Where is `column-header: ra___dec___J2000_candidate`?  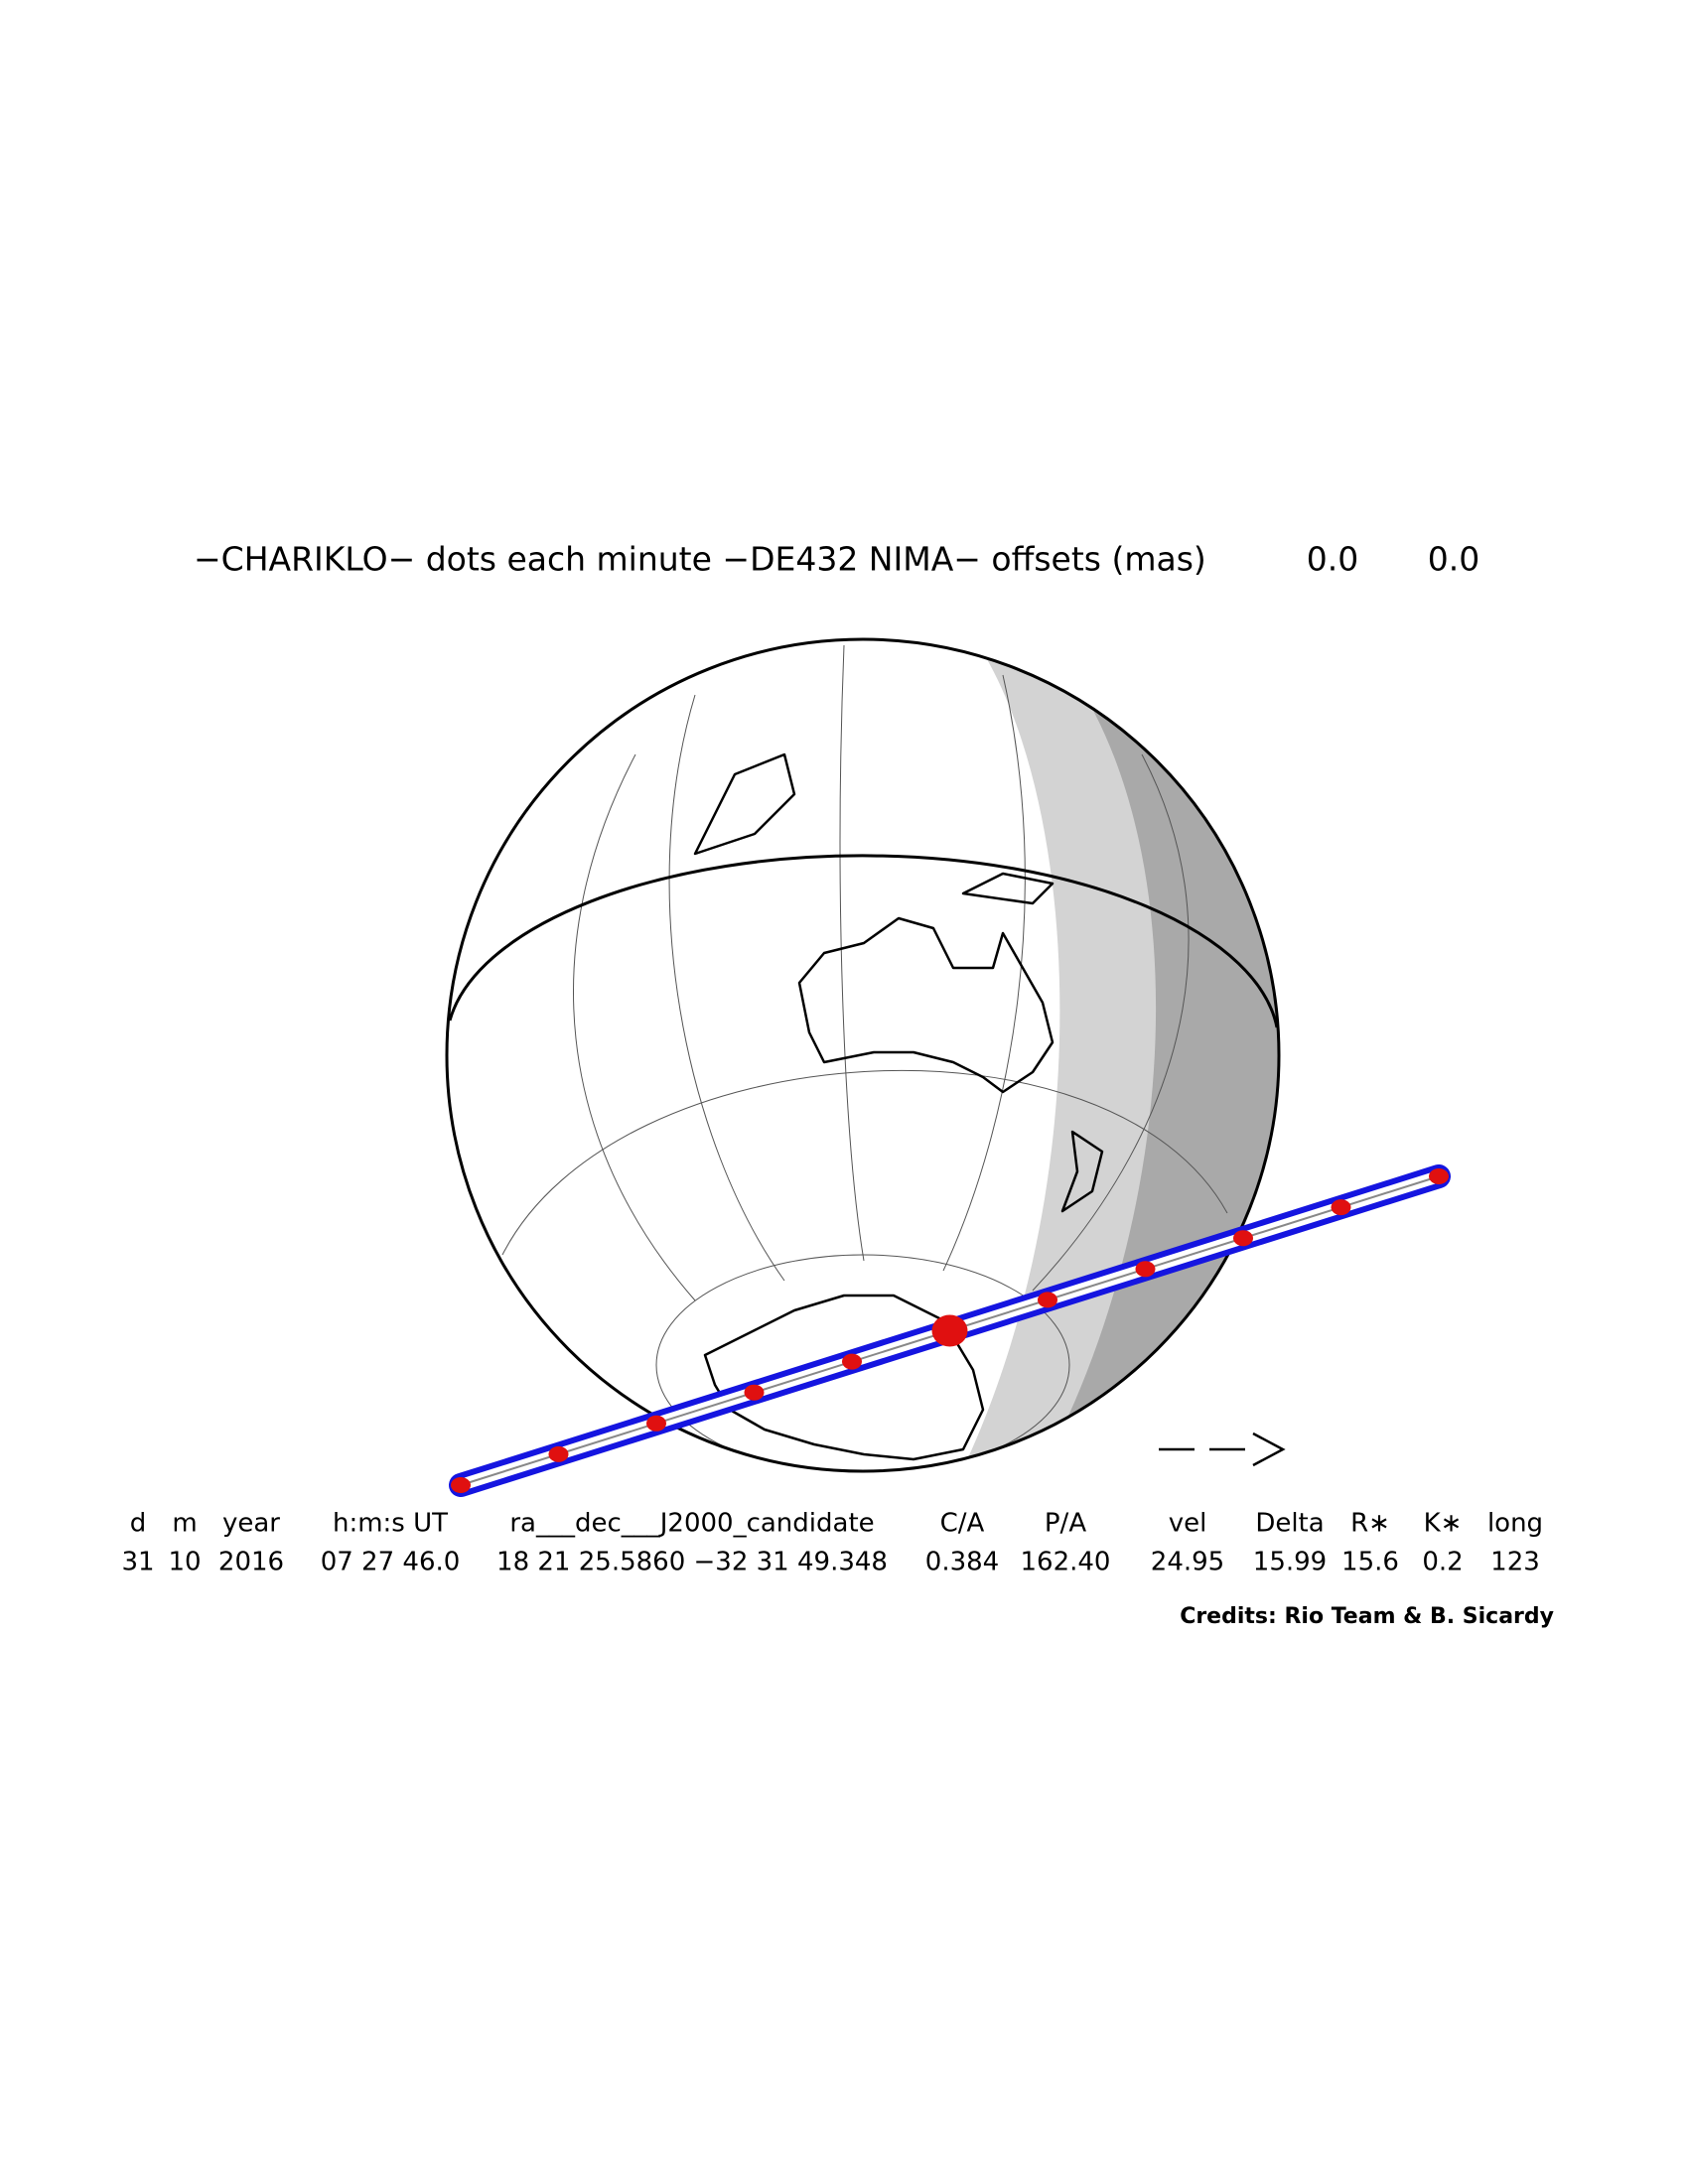
column-header: ra___dec___J2000_candidate is located at coordinates (691, 1524).